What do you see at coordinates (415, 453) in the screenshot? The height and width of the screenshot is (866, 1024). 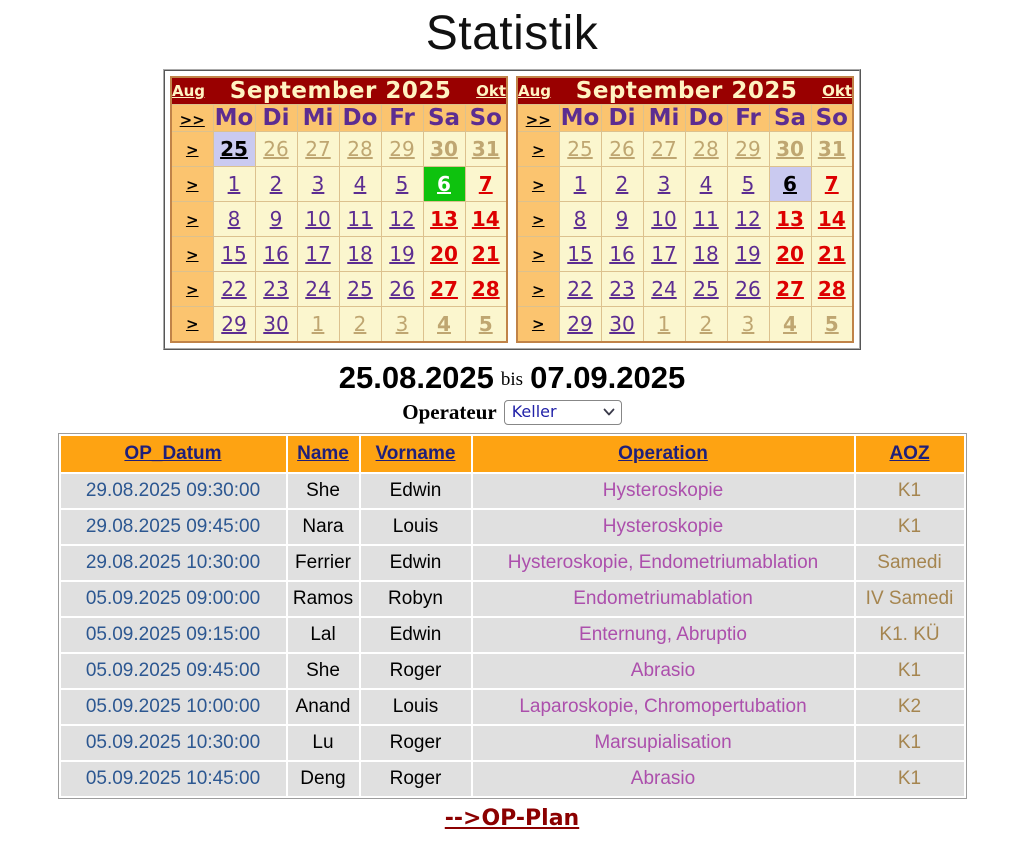 I see `col-header-link-vorname: Vorname` at bounding box center [415, 453].